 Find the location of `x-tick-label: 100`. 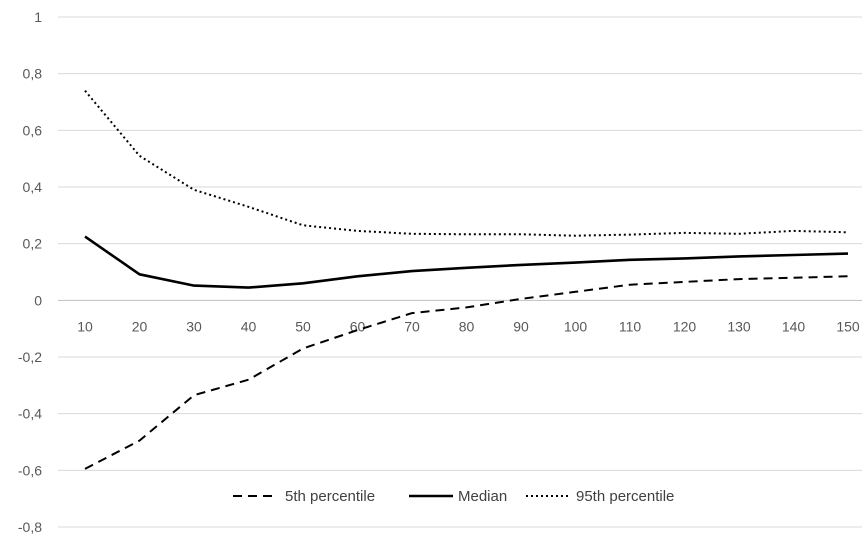

x-tick-label: 100 is located at coordinates (576, 326).